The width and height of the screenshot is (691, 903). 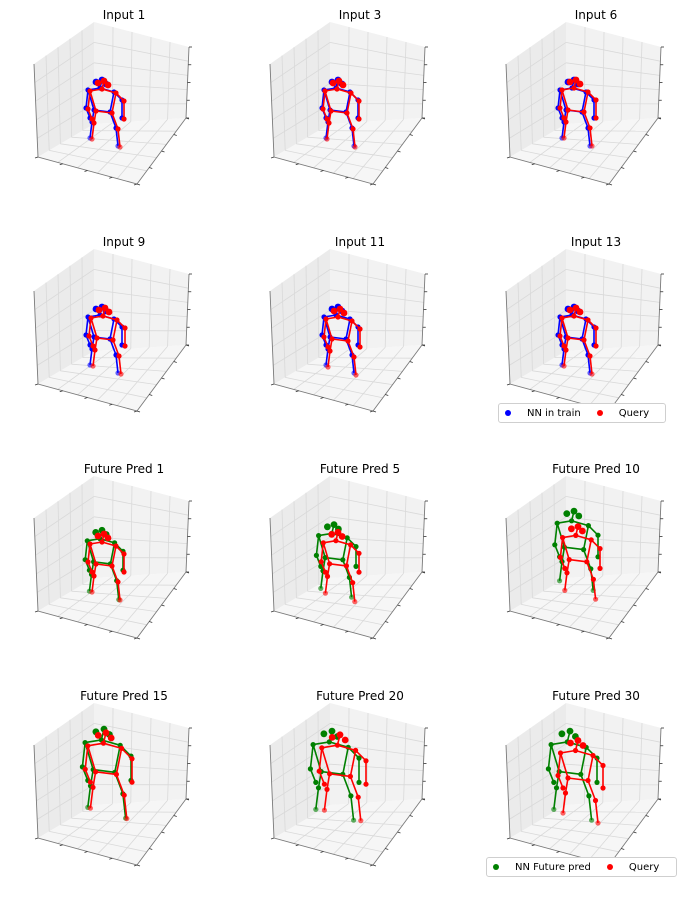 I want to click on legend-marker-icon, so click(x=508, y=413).